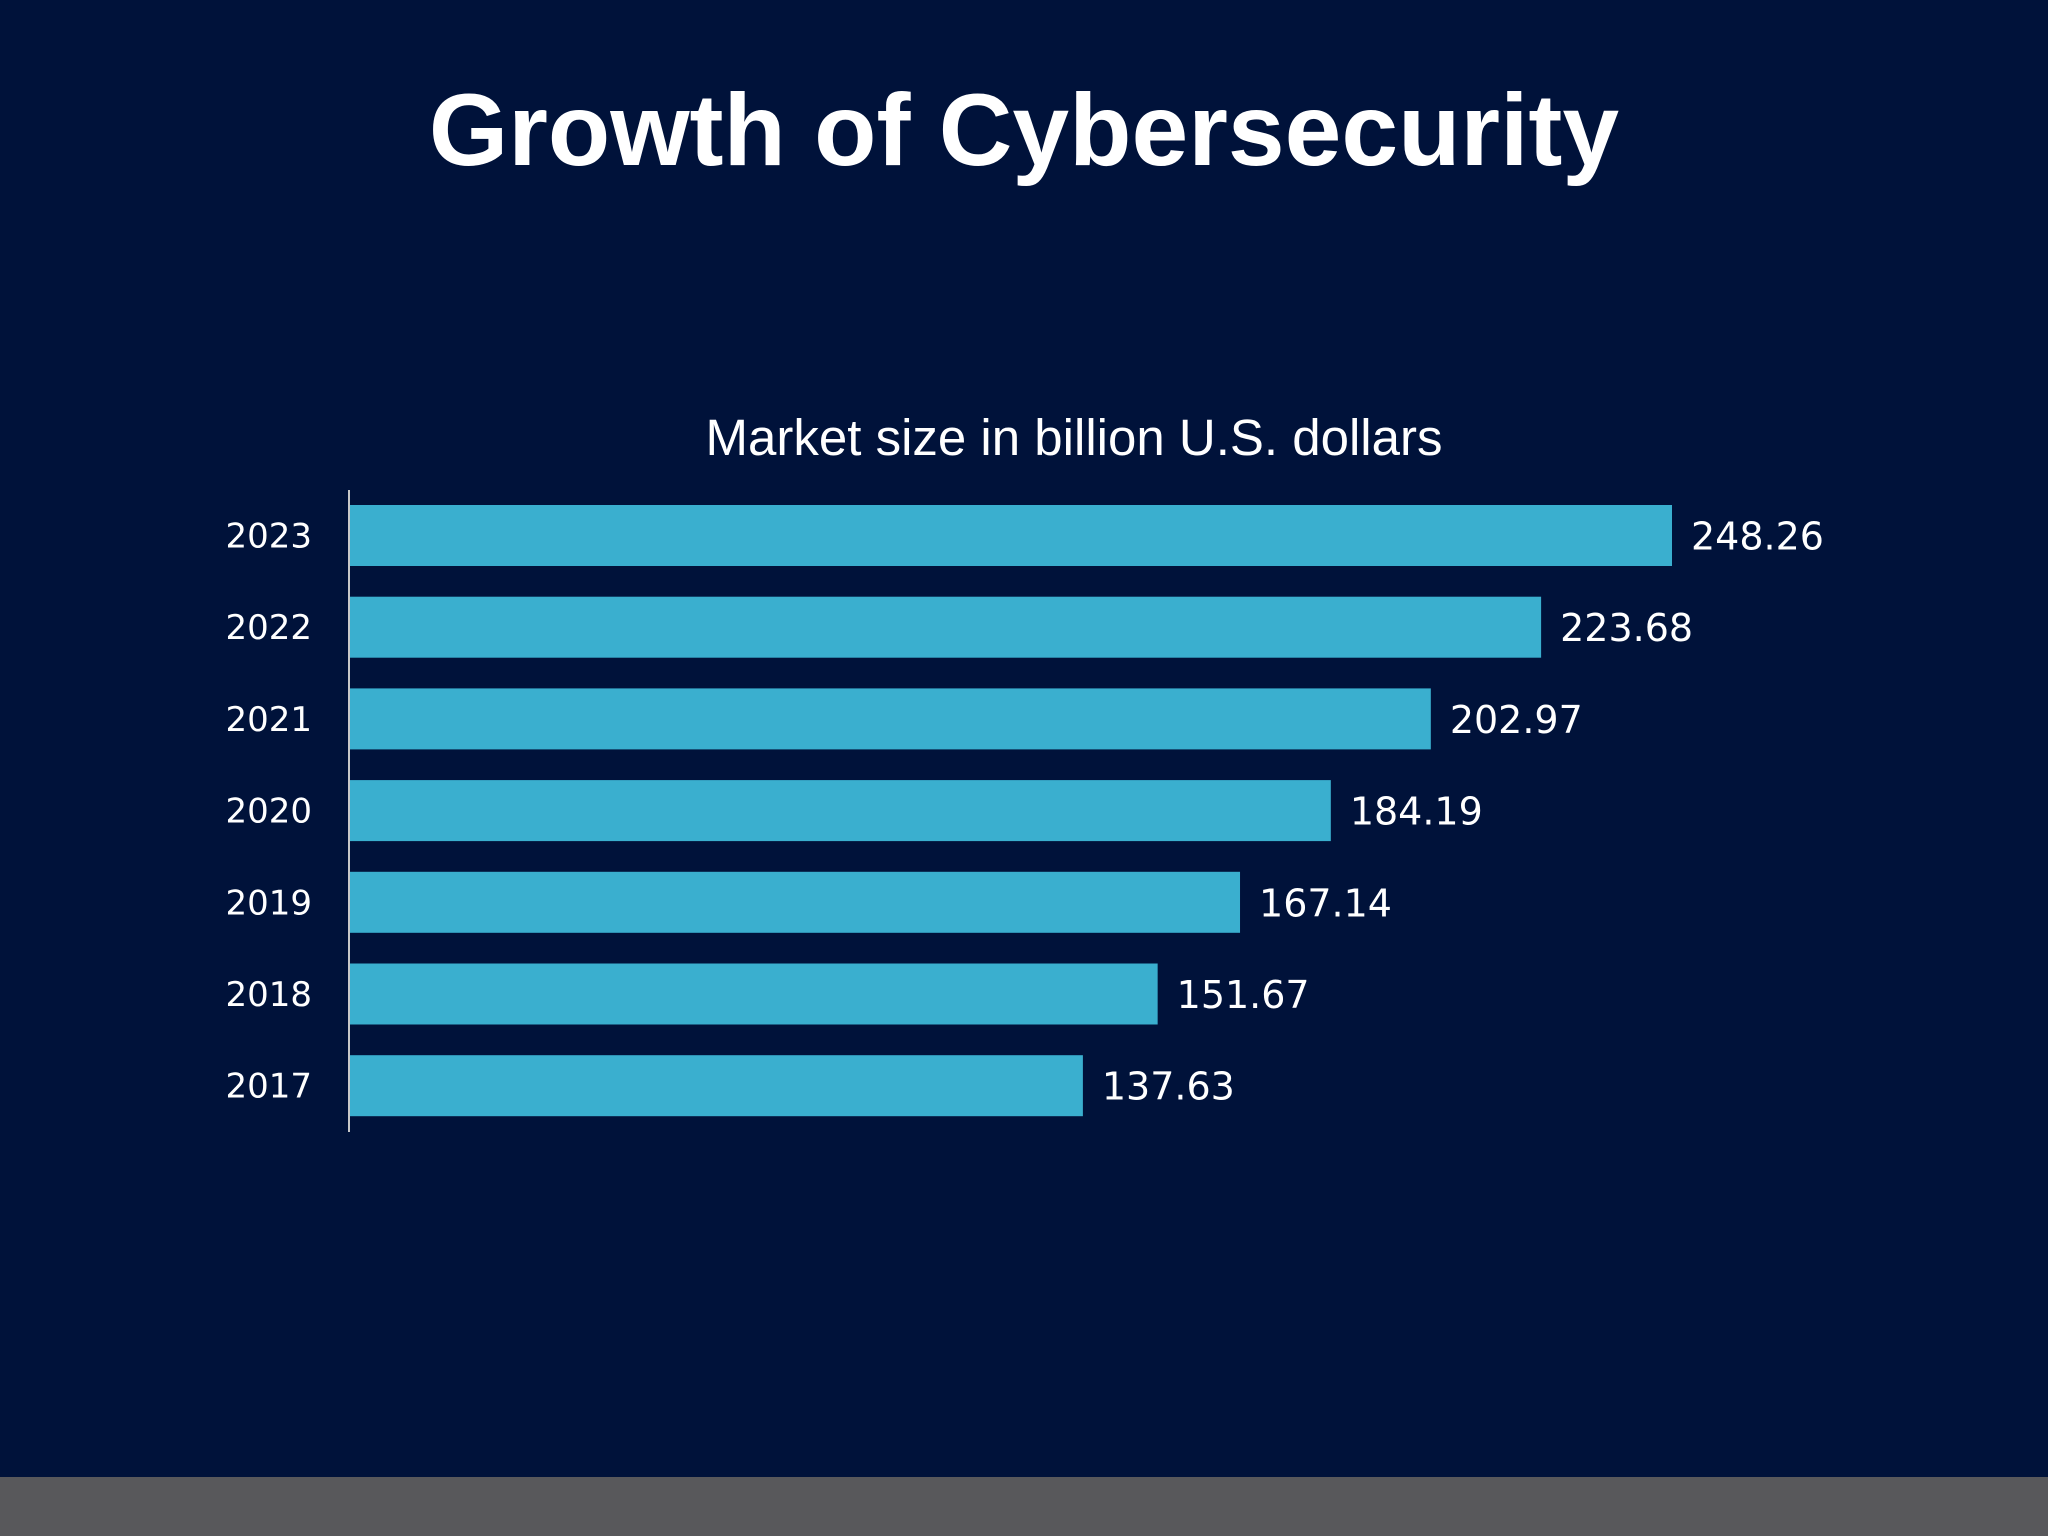 This screenshot has width=2048, height=1536. Describe the element at coordinates (1626, 628) in the screenshot. I see `data-label-2022: 223.68` at that location.